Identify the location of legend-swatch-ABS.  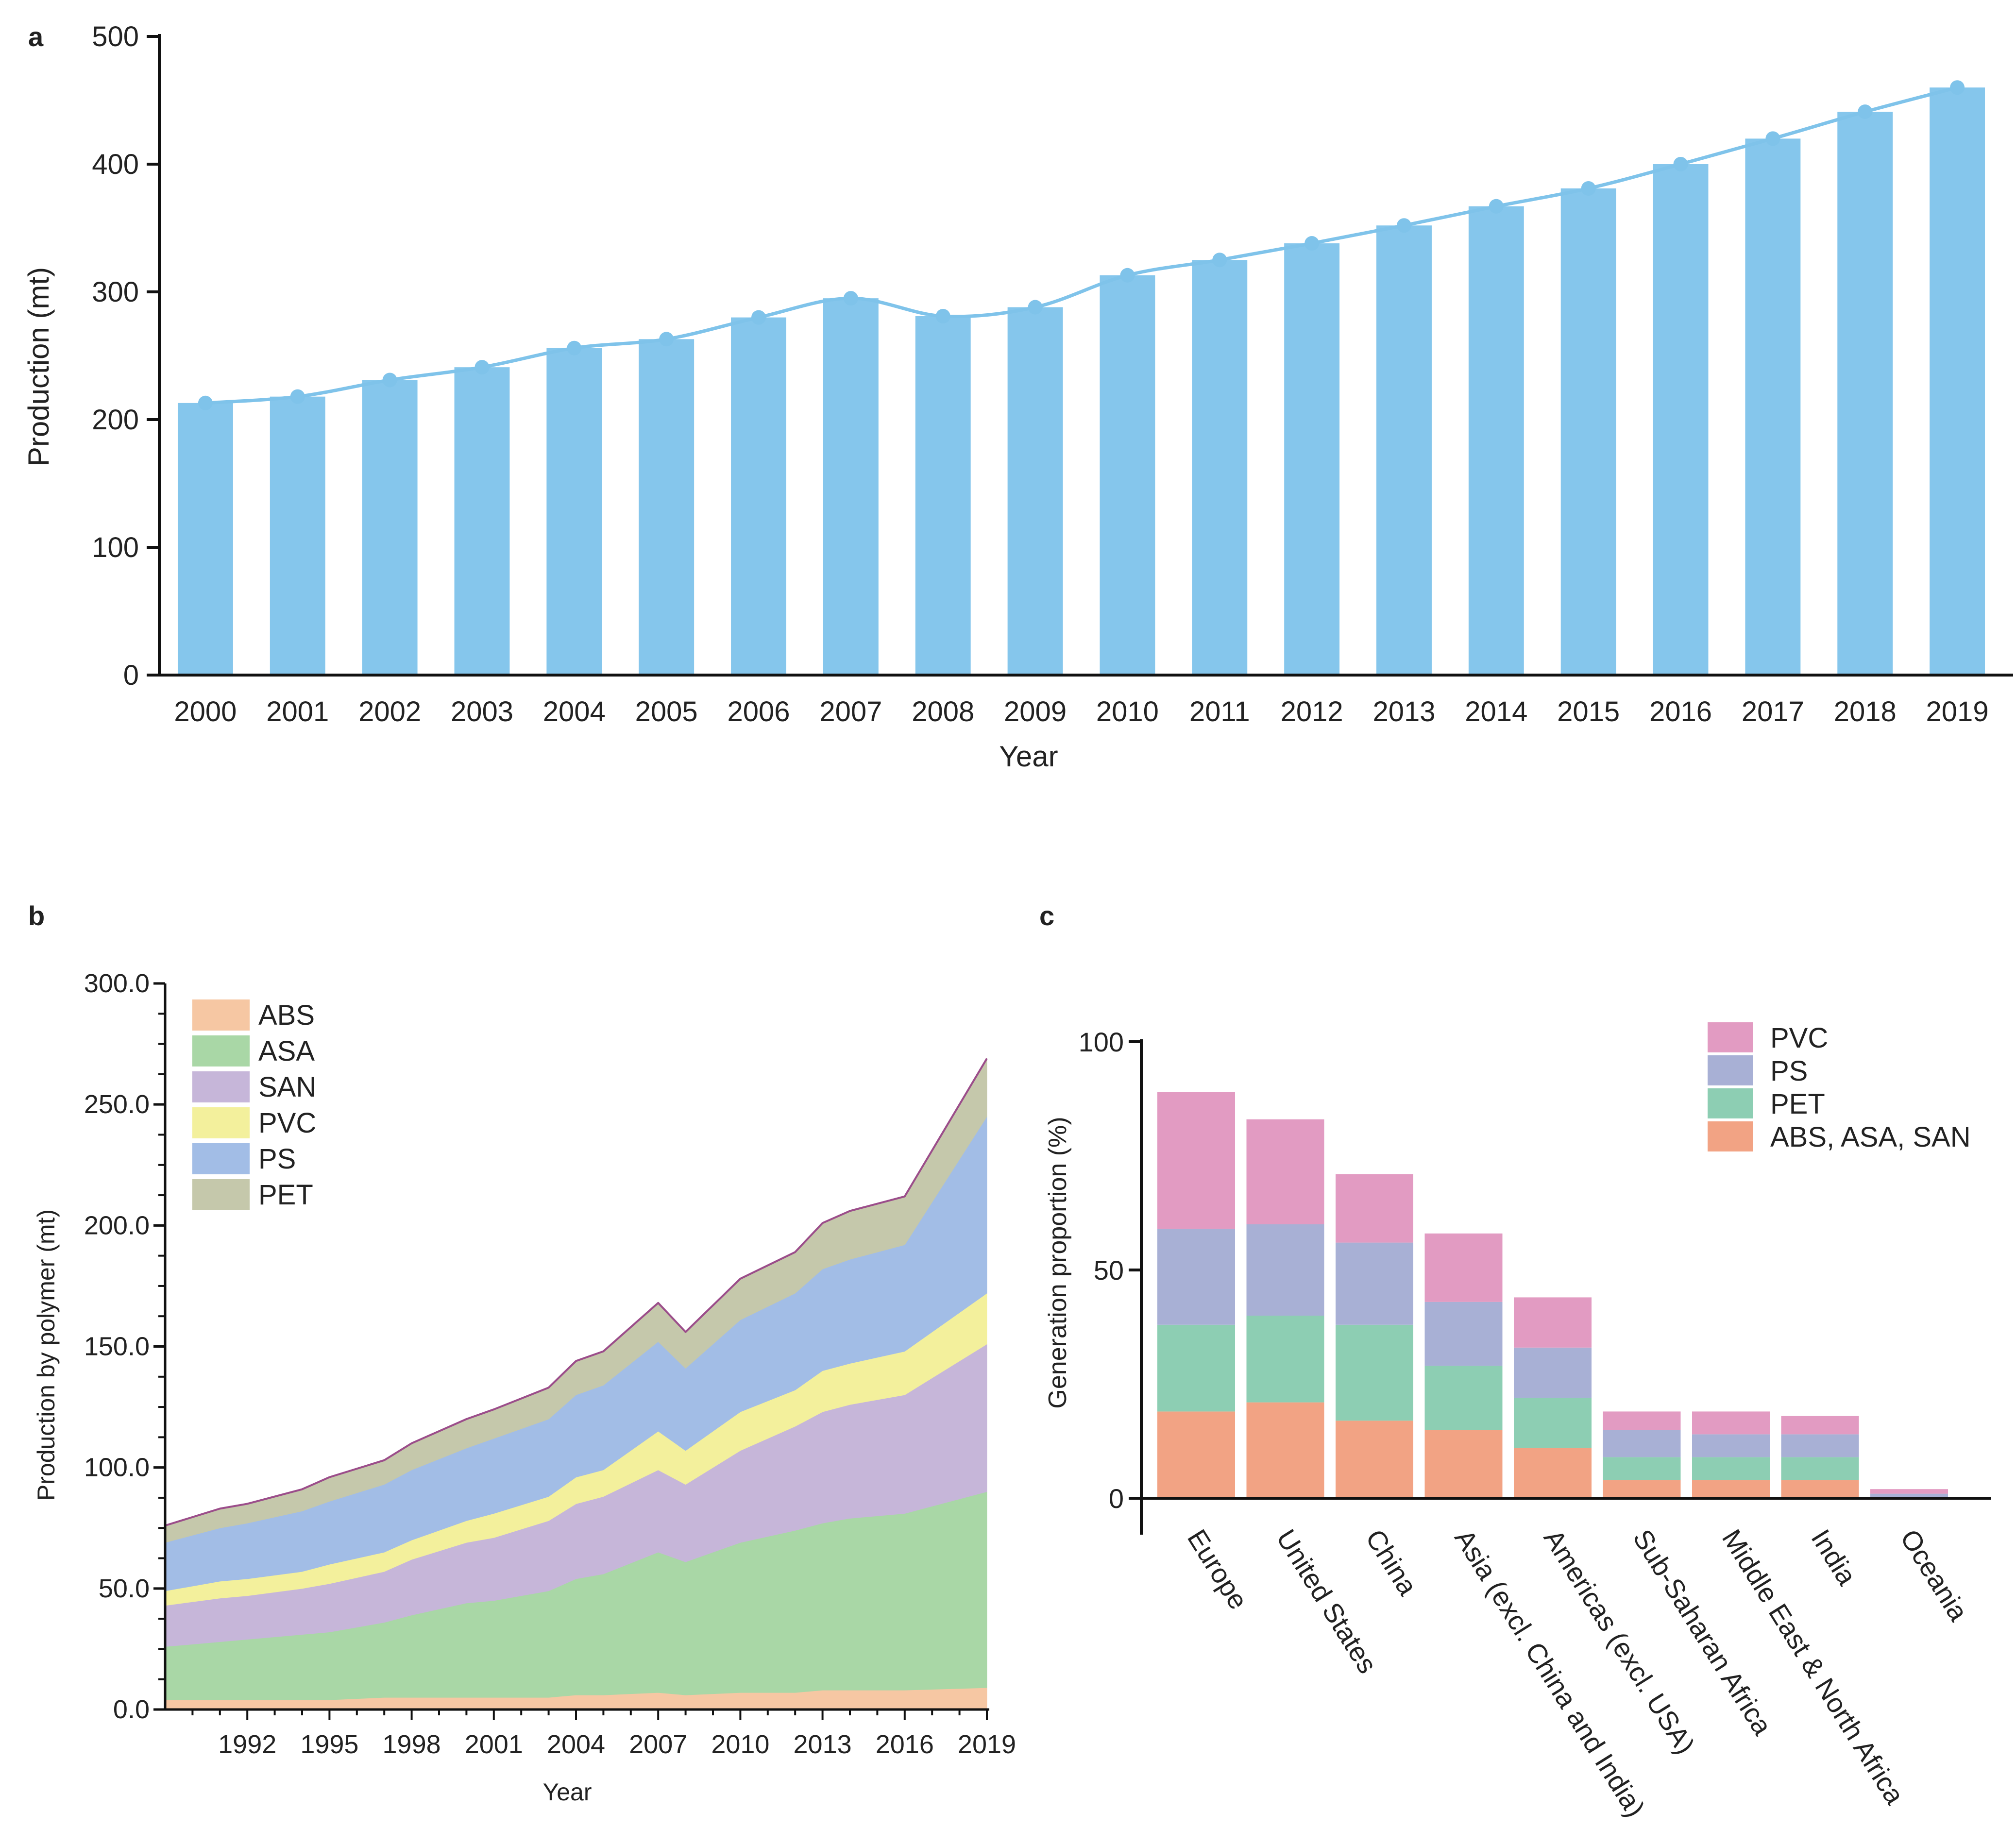
(221, 1015).